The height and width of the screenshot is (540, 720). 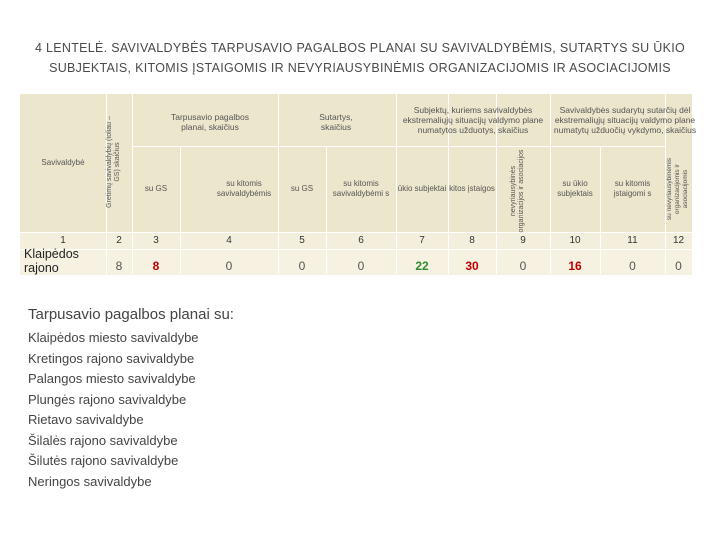 What do you see at coordinates (422, 188) in the screenshot?
I see `header-ukio-subjektai: ūkio subjektai` at bounding box center [422, 188].